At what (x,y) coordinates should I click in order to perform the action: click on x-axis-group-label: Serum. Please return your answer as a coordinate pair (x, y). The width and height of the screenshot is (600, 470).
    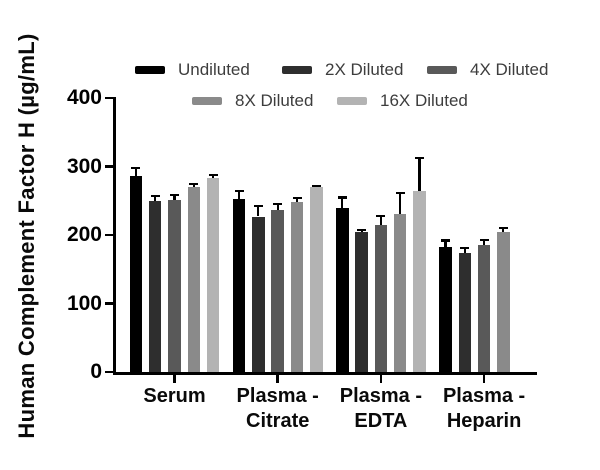
    Looking at the image, I should click on (174, 396).